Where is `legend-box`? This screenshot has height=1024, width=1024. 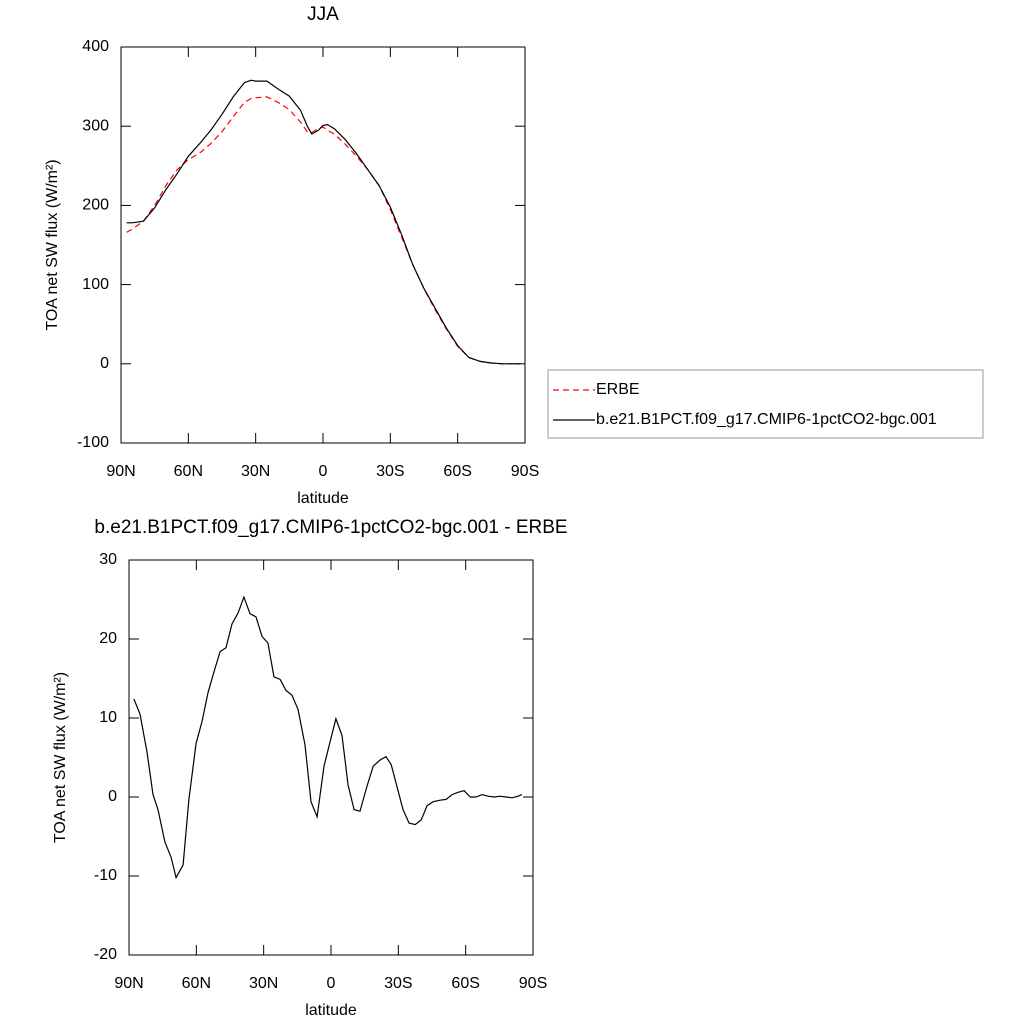
legend-box is located at coordinates (765, 404).